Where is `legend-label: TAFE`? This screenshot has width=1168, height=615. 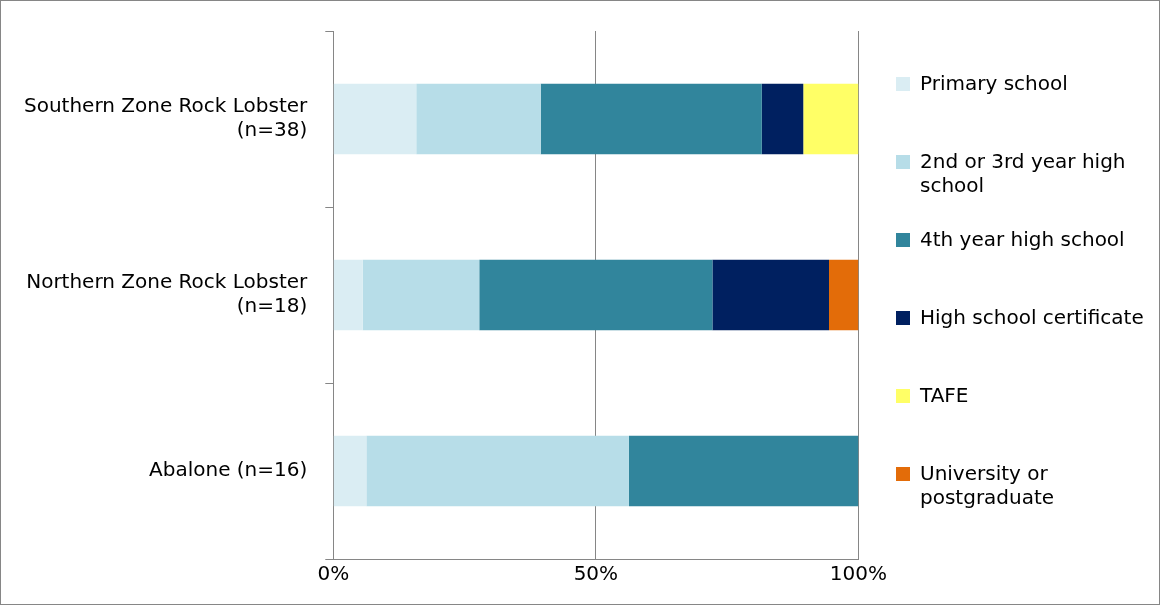
legend-label: TAFE is located at coordinates (944, 395).